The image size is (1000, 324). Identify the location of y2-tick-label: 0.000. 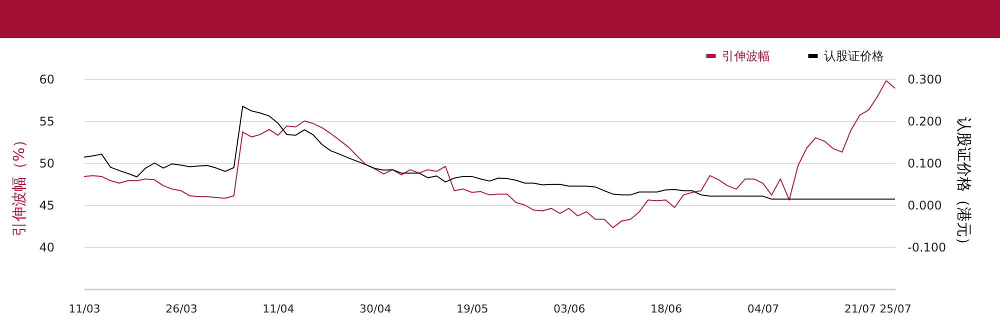
(925, 205).